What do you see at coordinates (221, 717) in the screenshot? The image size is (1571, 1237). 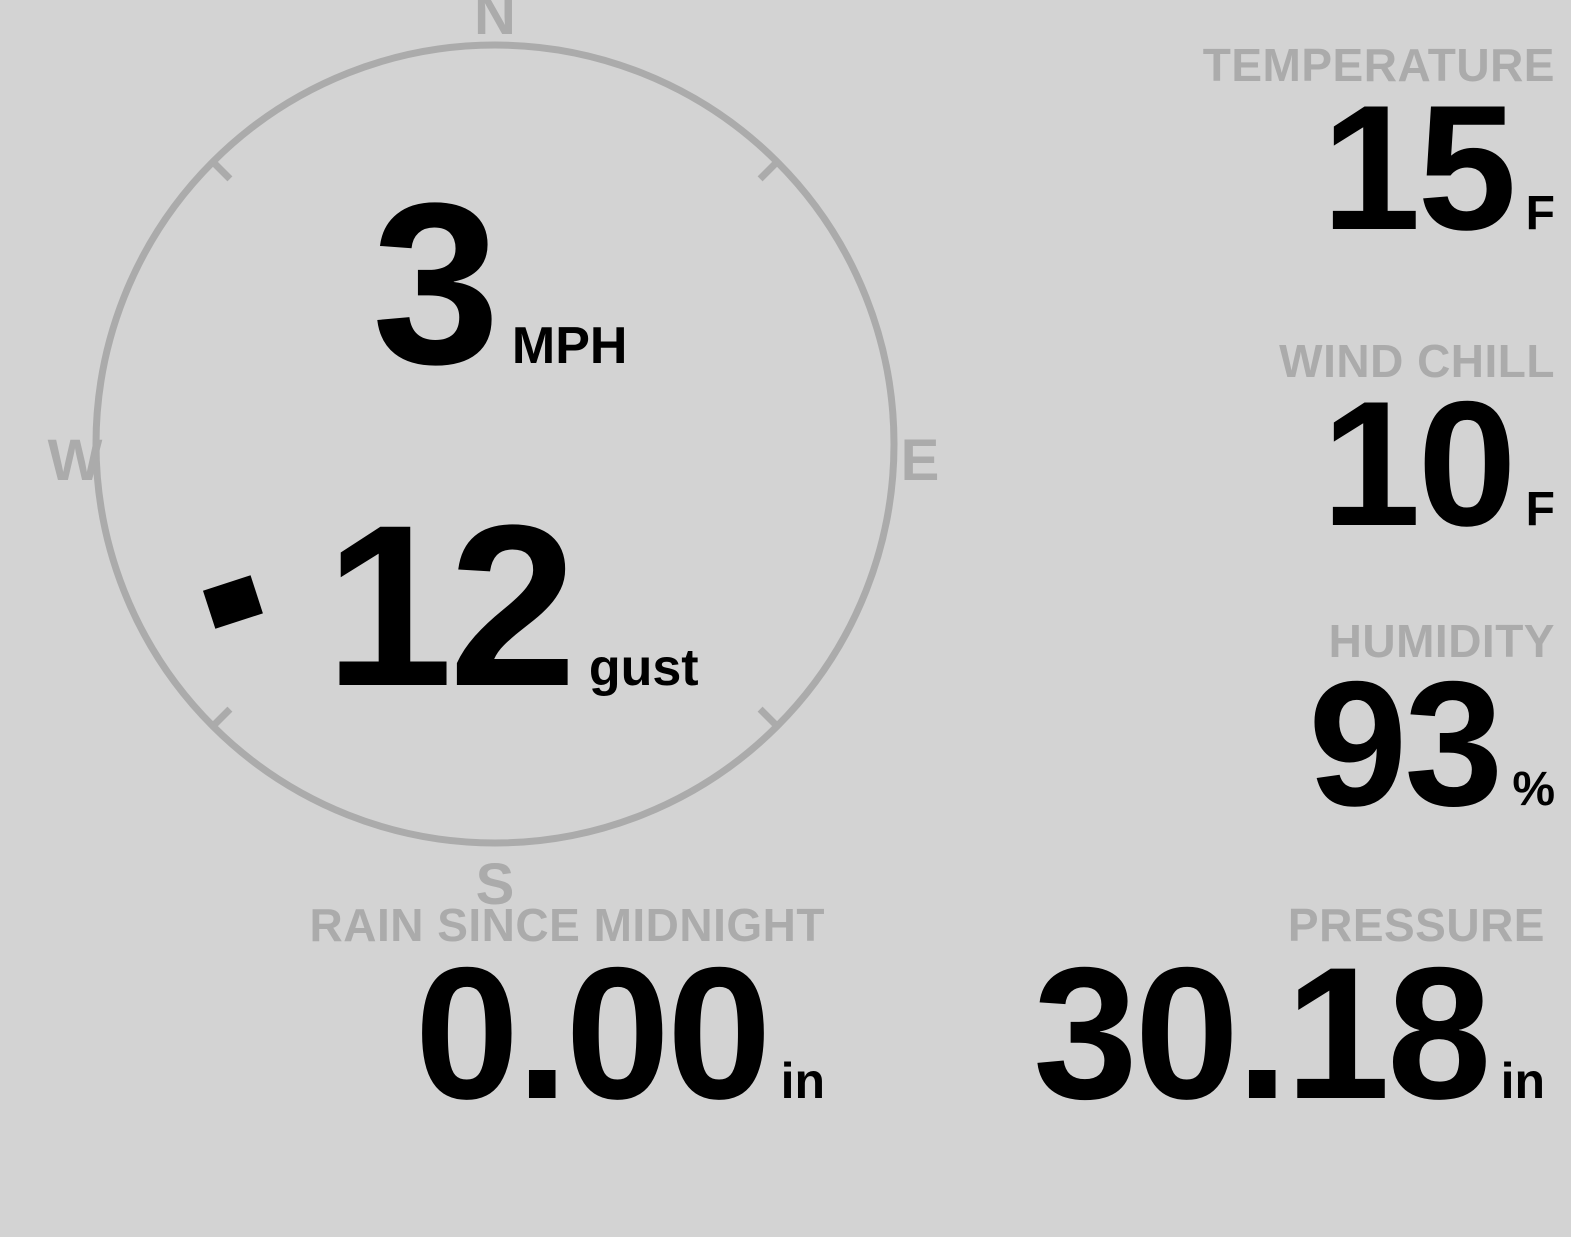 I see `compass-tick-sw` at bounding box center [221, 717].